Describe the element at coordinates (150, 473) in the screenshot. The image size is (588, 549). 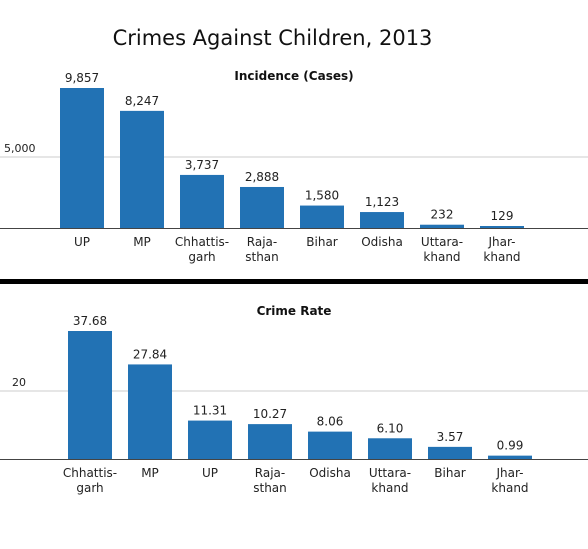
I see `crime-rate-category-label: MP` at that location.